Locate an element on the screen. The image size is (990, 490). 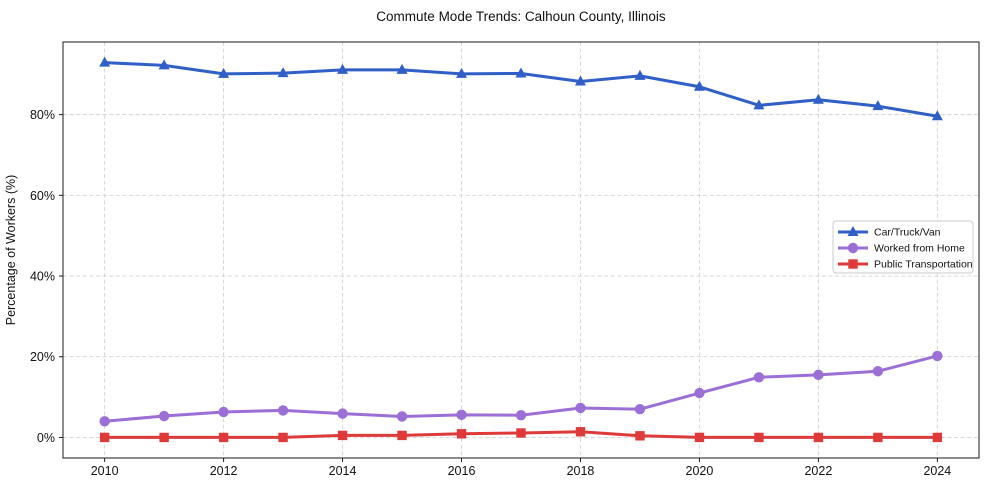
legend-marker-worked-from-home is located at coordinates (853, 248).